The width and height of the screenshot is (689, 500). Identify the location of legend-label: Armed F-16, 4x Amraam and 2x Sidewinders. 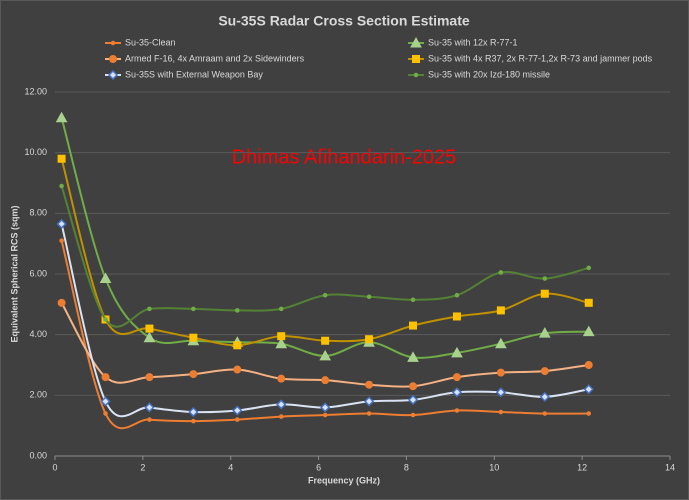
(215, 58).